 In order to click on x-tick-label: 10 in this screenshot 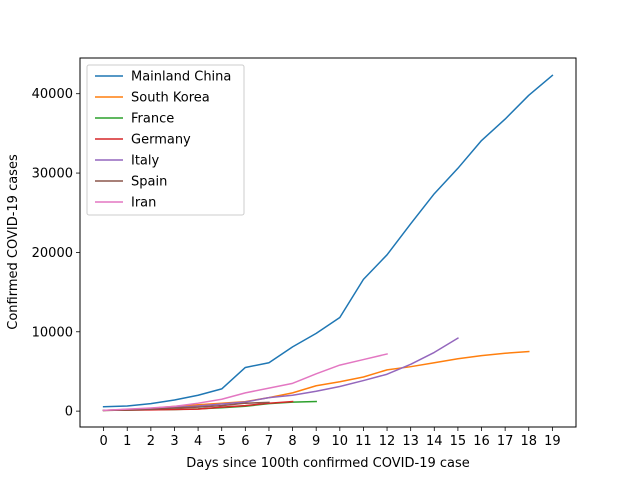, I will do `click(340, 441)`.